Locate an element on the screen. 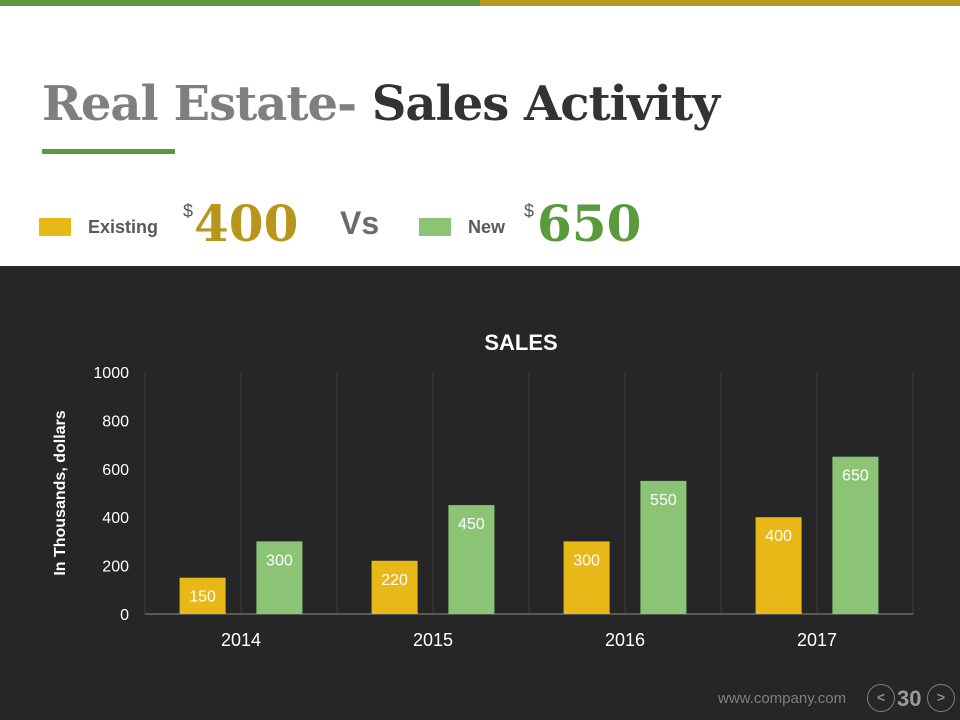 The image size is (960, 720). page-title: Real Estate- Sales Activity is located at coordinates (381, 104).